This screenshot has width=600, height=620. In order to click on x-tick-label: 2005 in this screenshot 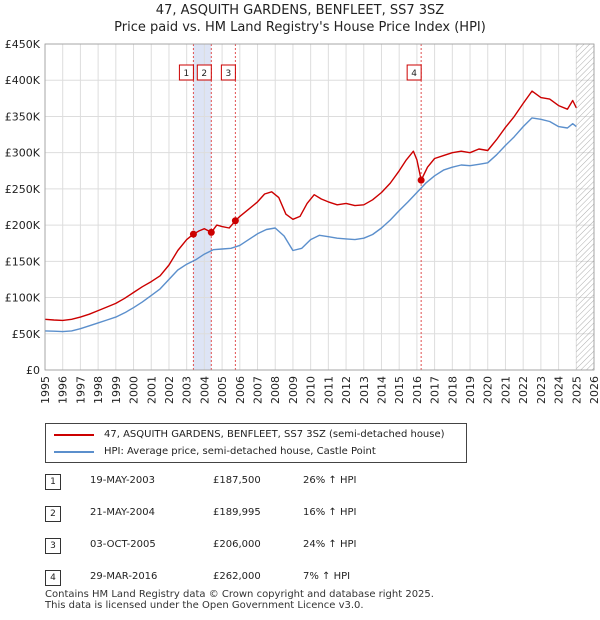, I will do `click(222, 390)`.